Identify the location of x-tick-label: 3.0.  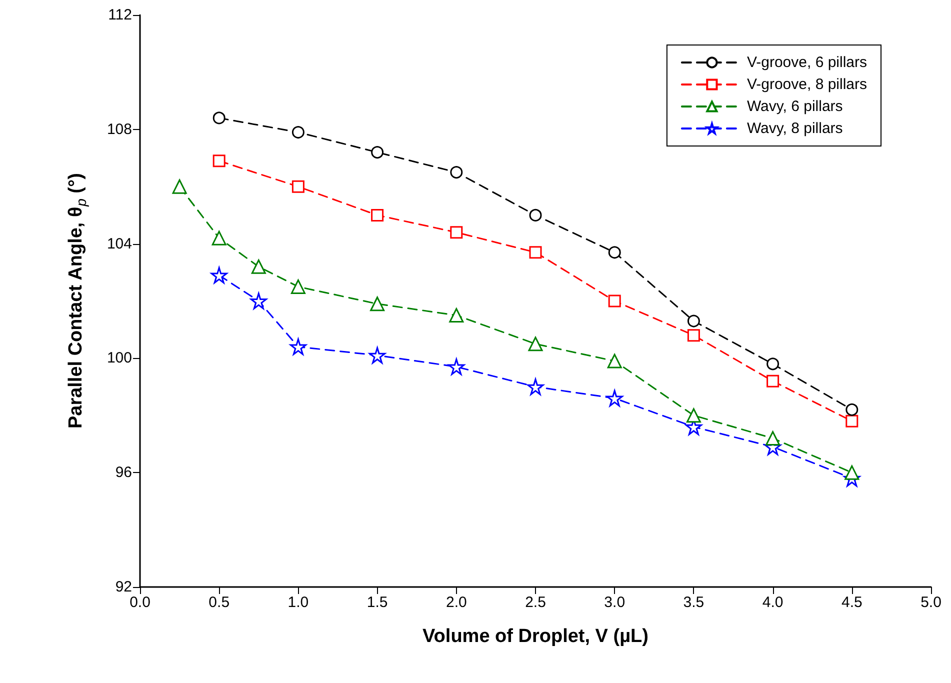
(615, 602).